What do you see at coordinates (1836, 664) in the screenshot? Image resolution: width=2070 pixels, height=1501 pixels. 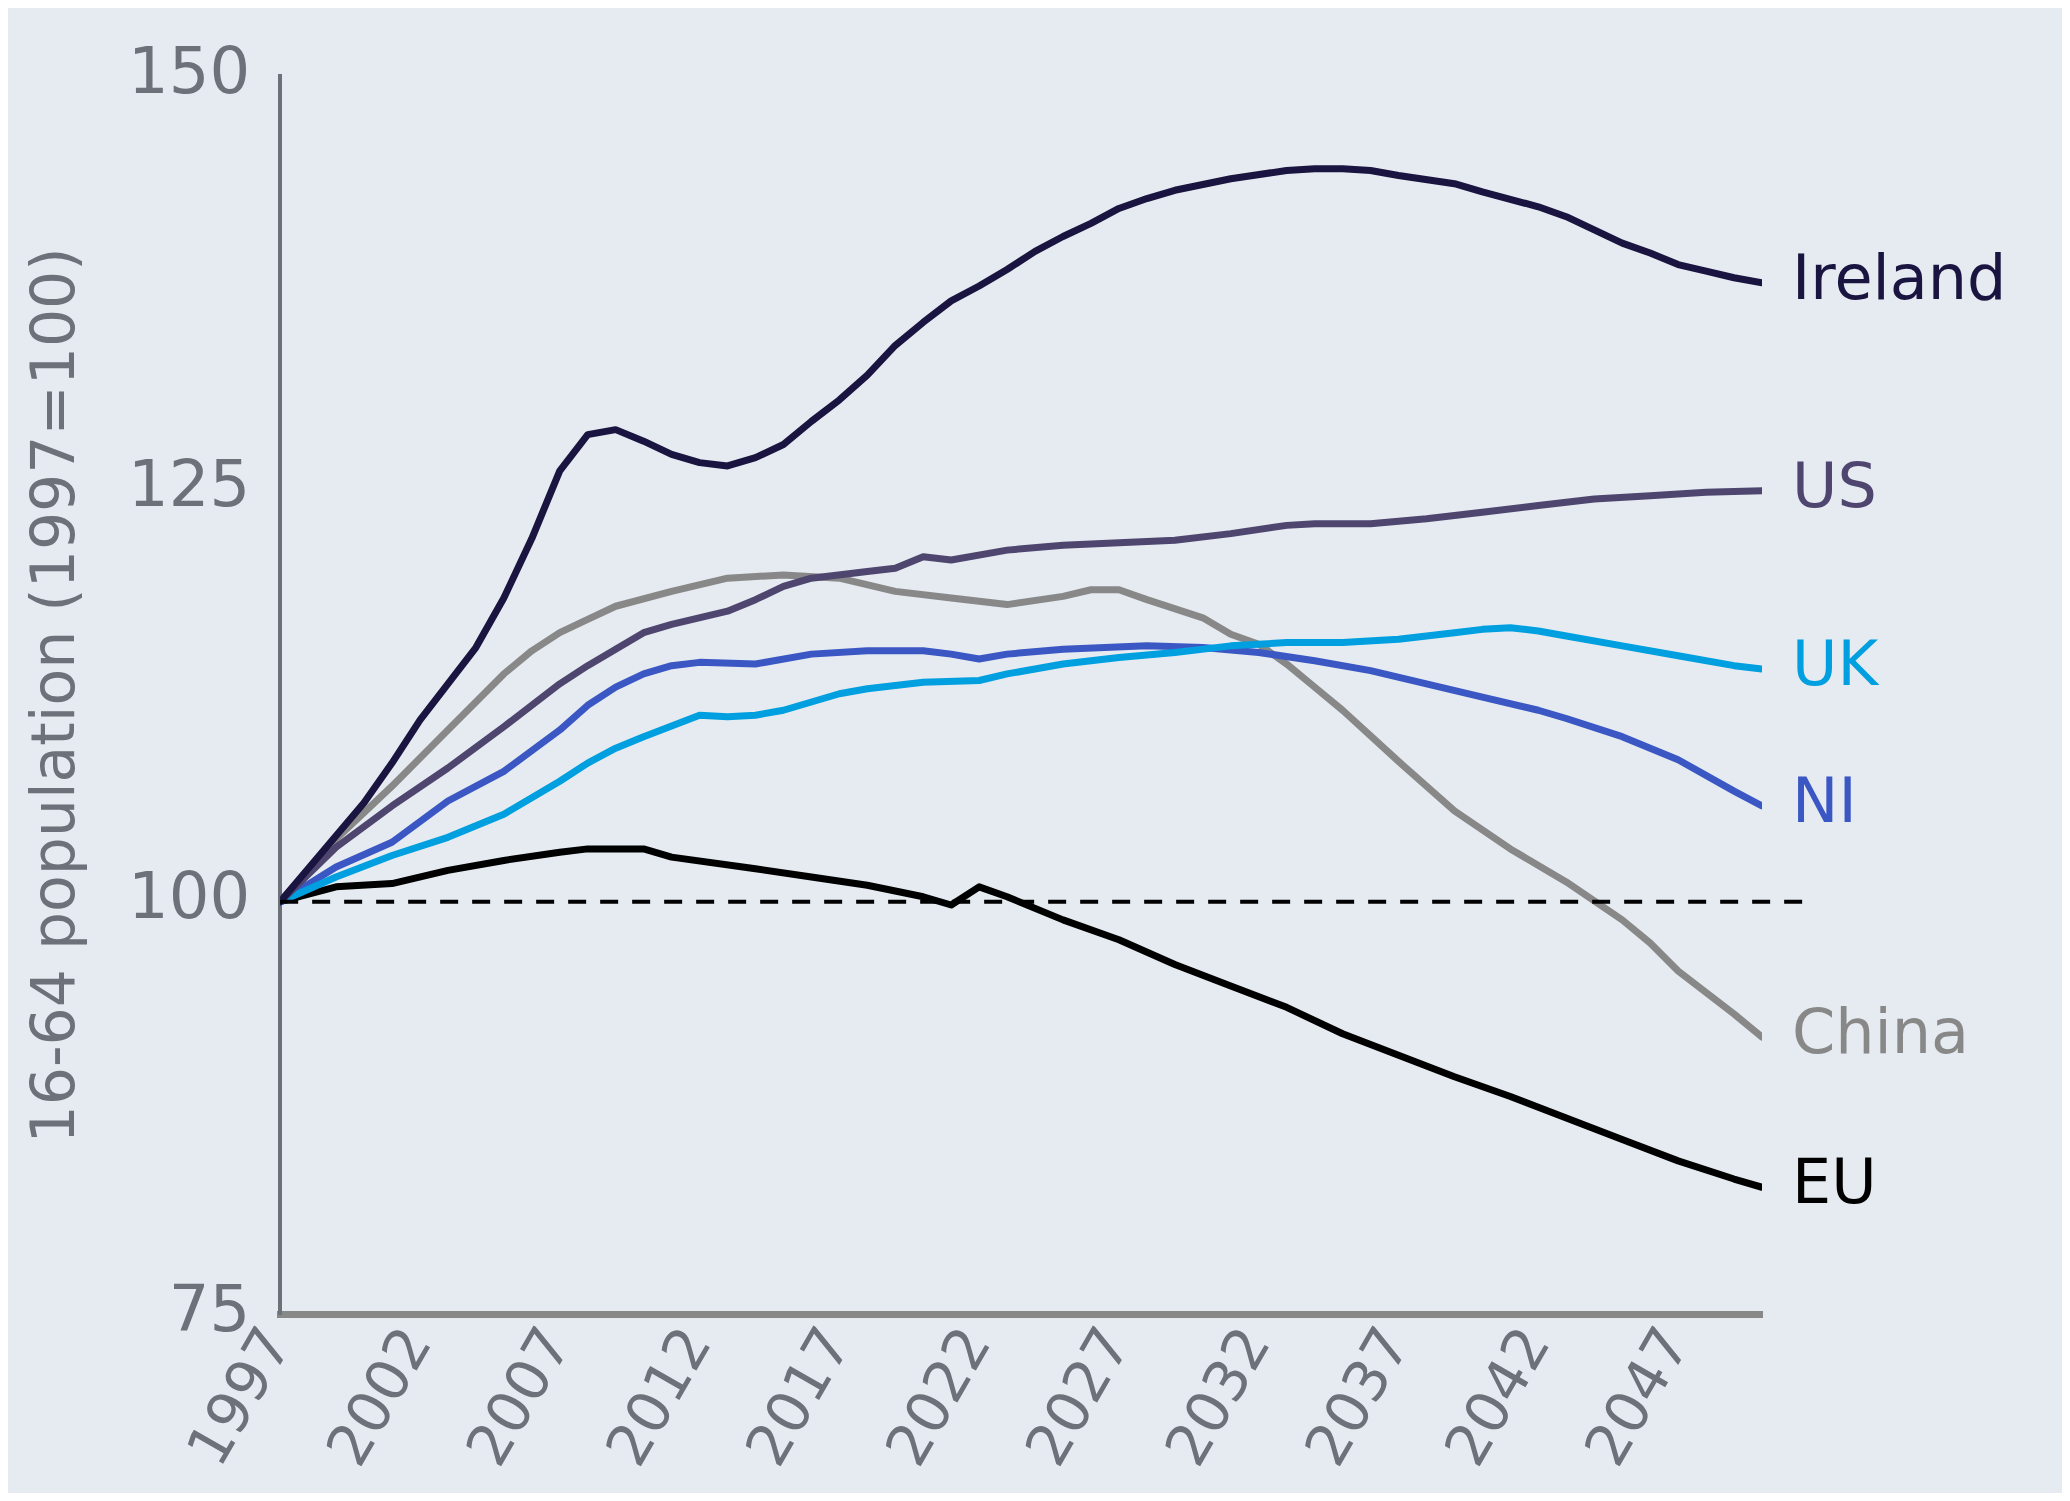 I see `series-label: UK` at bounding box center [1836, 664].